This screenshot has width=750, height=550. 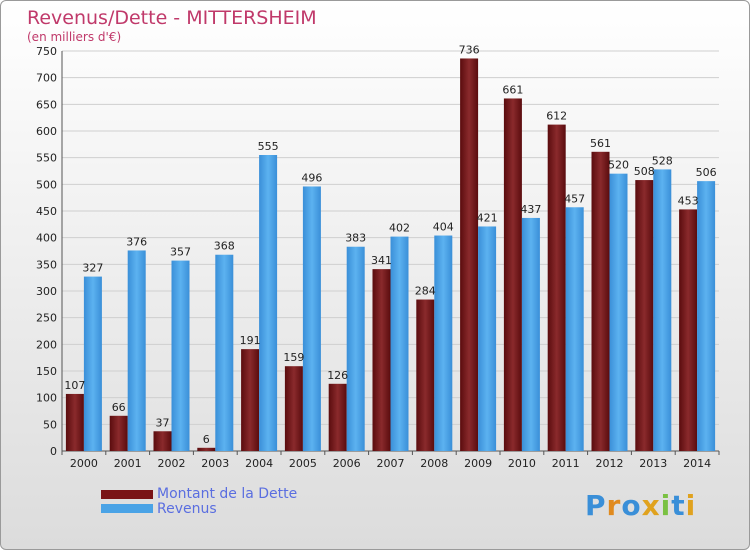 What do you see at coordinates (399, 228) in the screenshot?
I see `value-label-revenue: 402` at bounding box center [399, 228].